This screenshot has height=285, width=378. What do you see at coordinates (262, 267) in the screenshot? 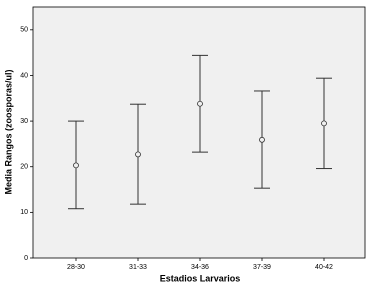
I see `x-tick-label: 37-39` at bounding box center [262, 267].